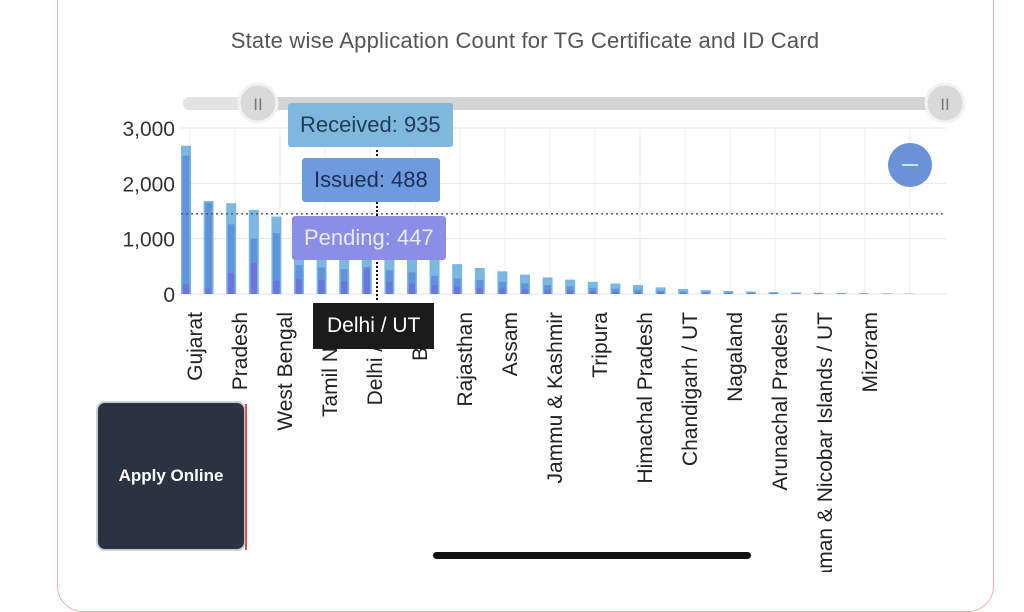 The image size is (1024, 612). I want to click on tooltip-pending: Pending: 447, so click(369, 238).